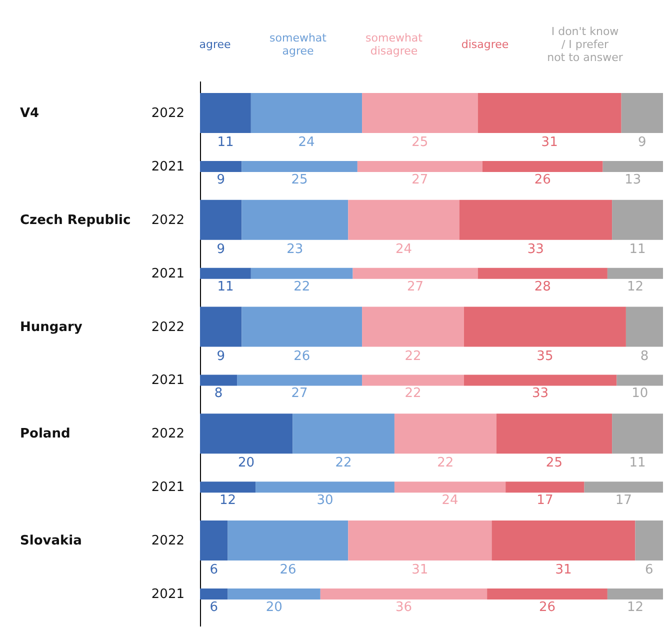 This screenshot has height=630, width=665. What do you see at coordinates (215, 44) in the screenshot?
I see `text: agree` at bounding box center [215, 44].